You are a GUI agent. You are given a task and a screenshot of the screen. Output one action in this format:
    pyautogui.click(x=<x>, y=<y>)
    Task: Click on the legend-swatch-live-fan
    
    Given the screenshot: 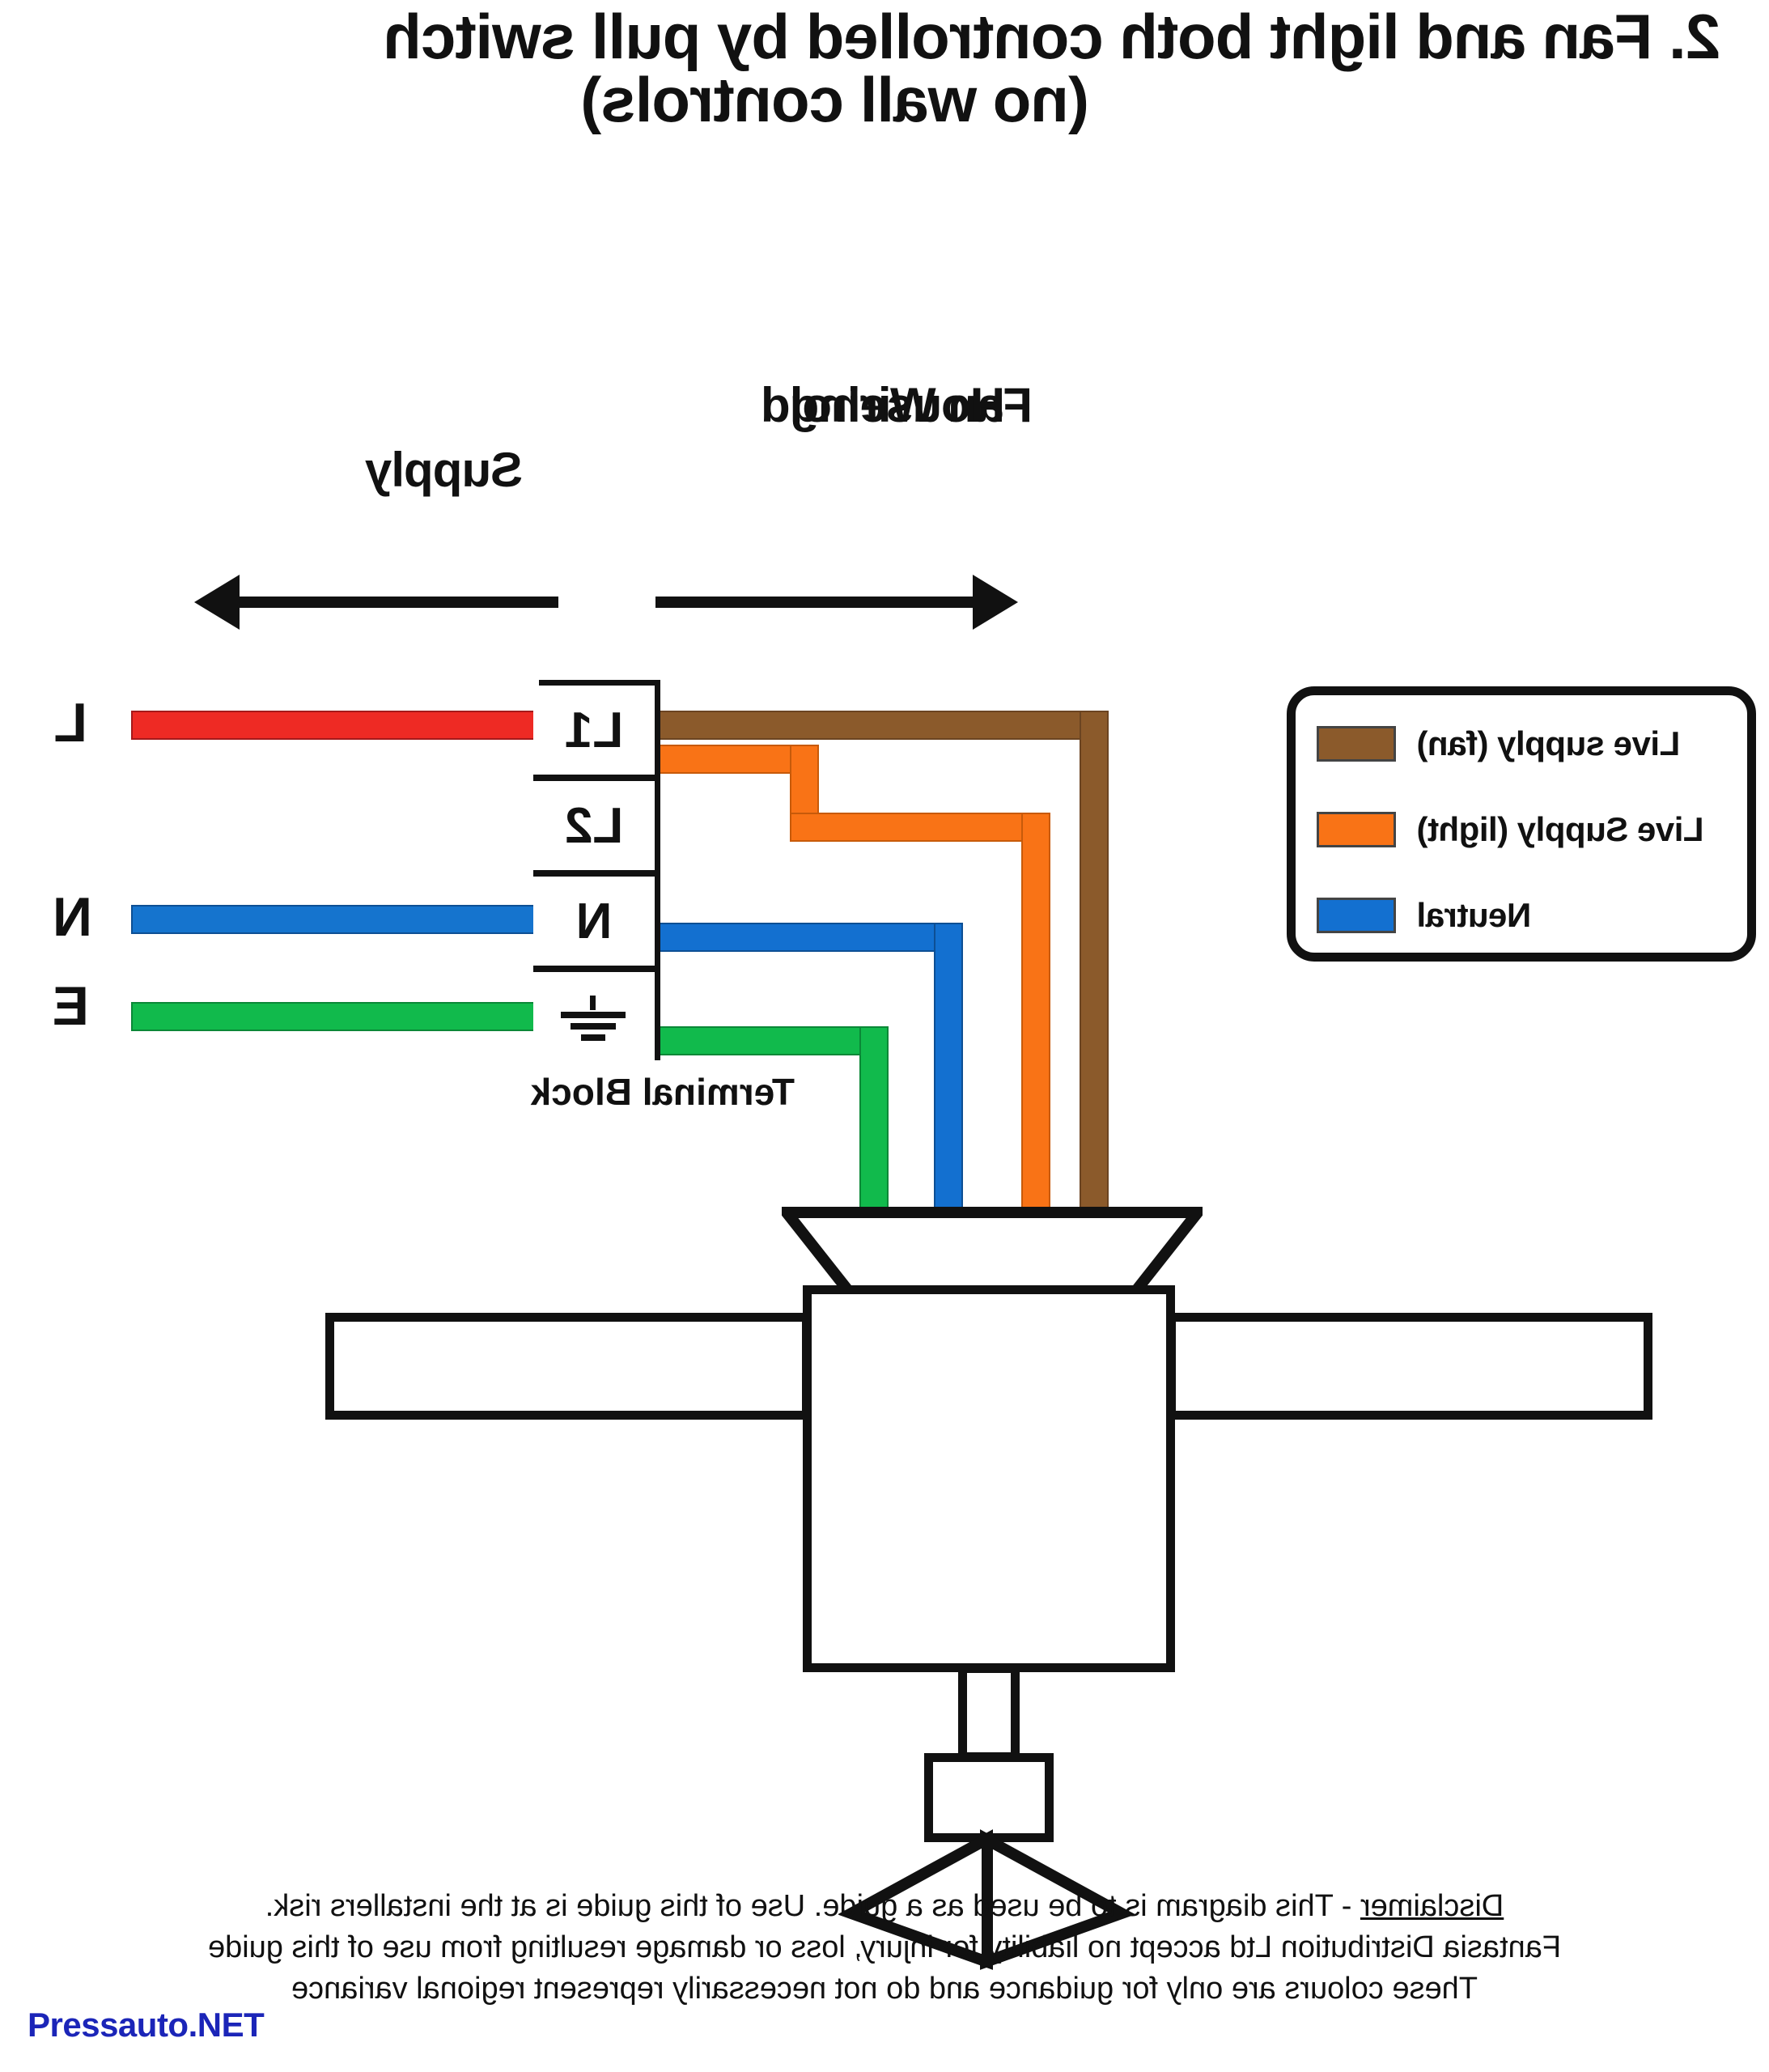 What is the action you would take?
    pyautogui.click(x=1357, y=744)
    